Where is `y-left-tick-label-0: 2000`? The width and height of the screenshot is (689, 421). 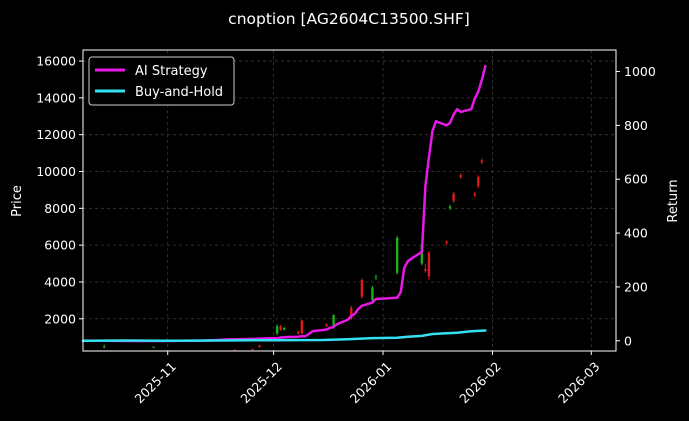
y-left-tick-label-0: 2000 is located at coordinates (60, 318).